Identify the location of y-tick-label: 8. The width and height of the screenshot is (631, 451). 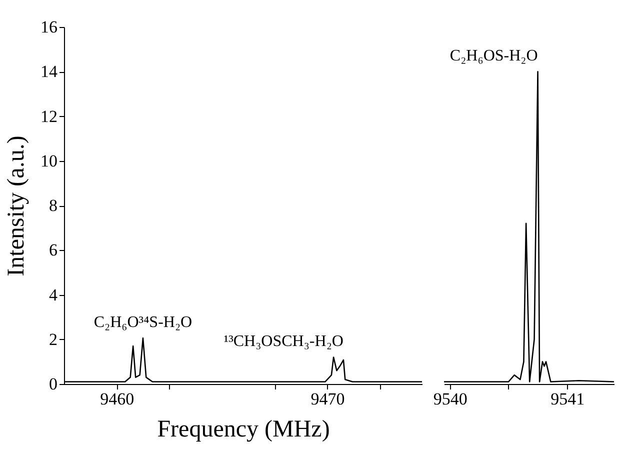
(53, 205).